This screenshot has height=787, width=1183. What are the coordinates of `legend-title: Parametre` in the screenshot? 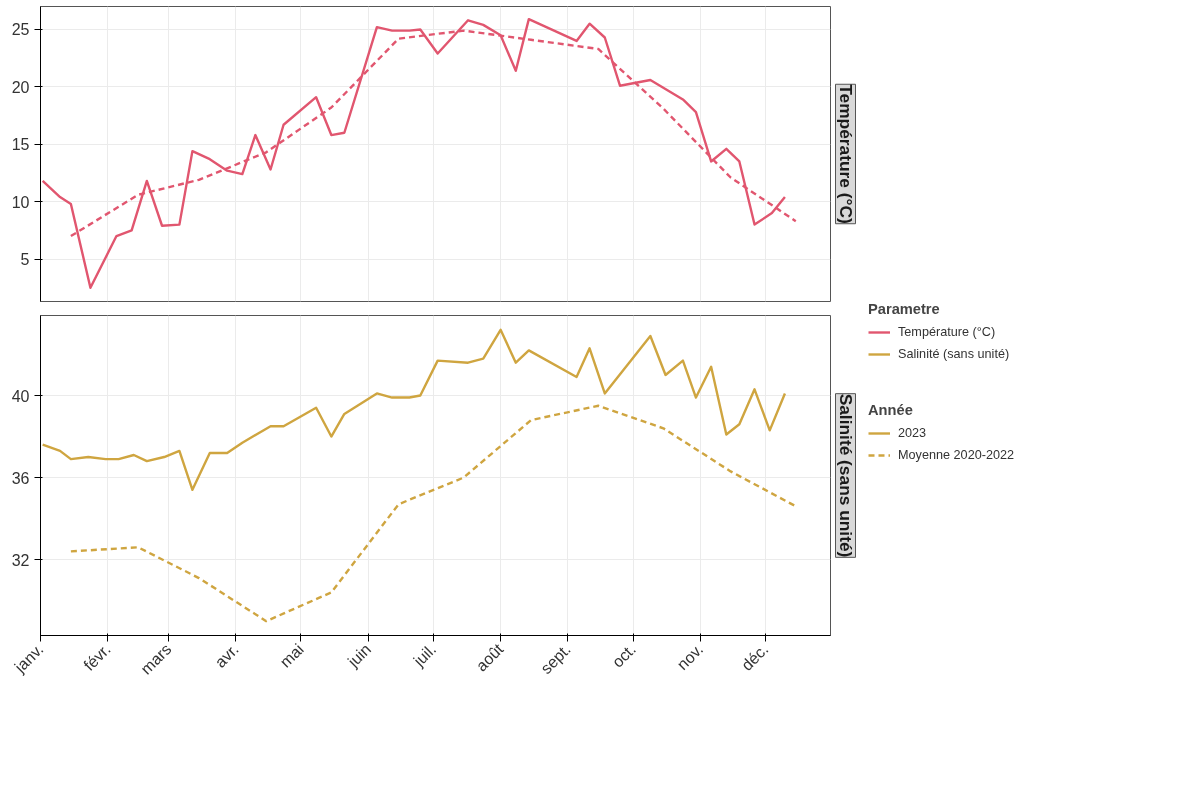 It's located at (904, 309).